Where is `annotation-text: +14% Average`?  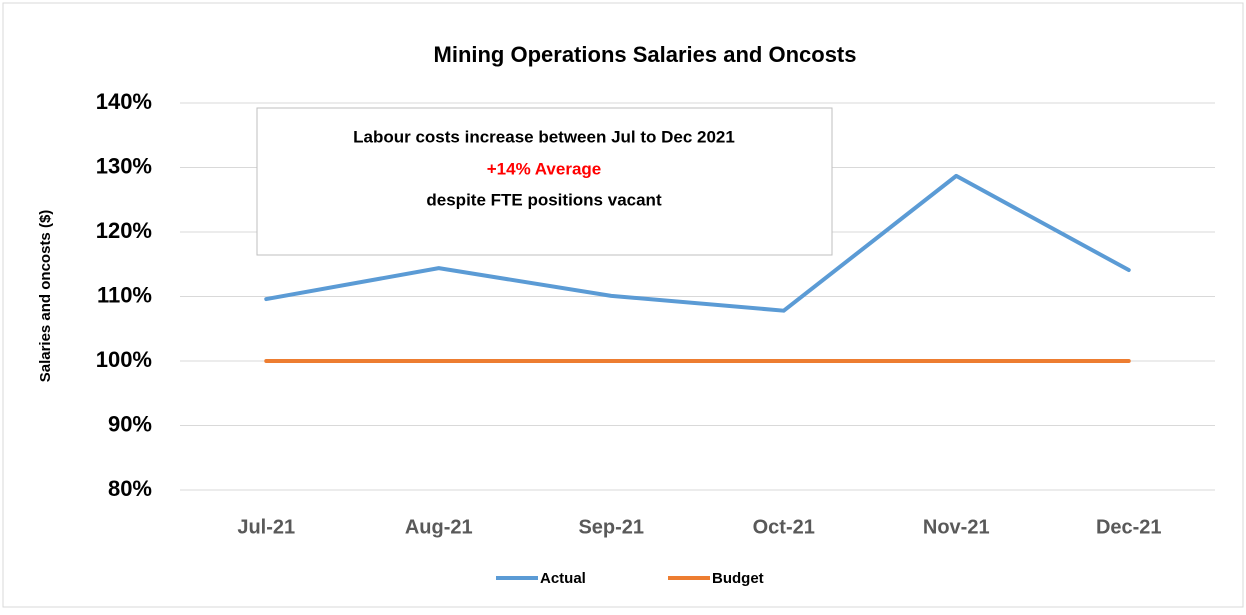 annotation-text: +14% Average is located at coordinates (544, 168).